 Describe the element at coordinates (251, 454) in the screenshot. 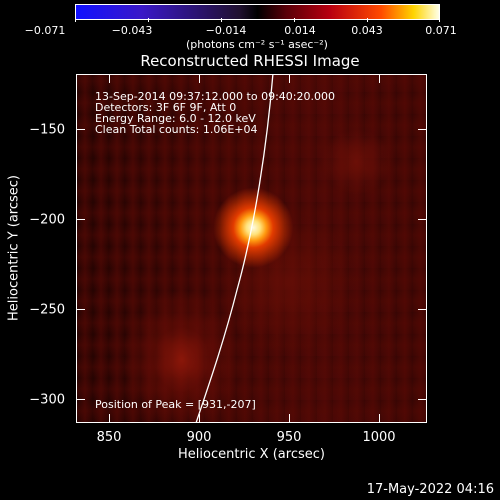

I see `x-axis-label: Heliocentric X (arcsec)` at that location.